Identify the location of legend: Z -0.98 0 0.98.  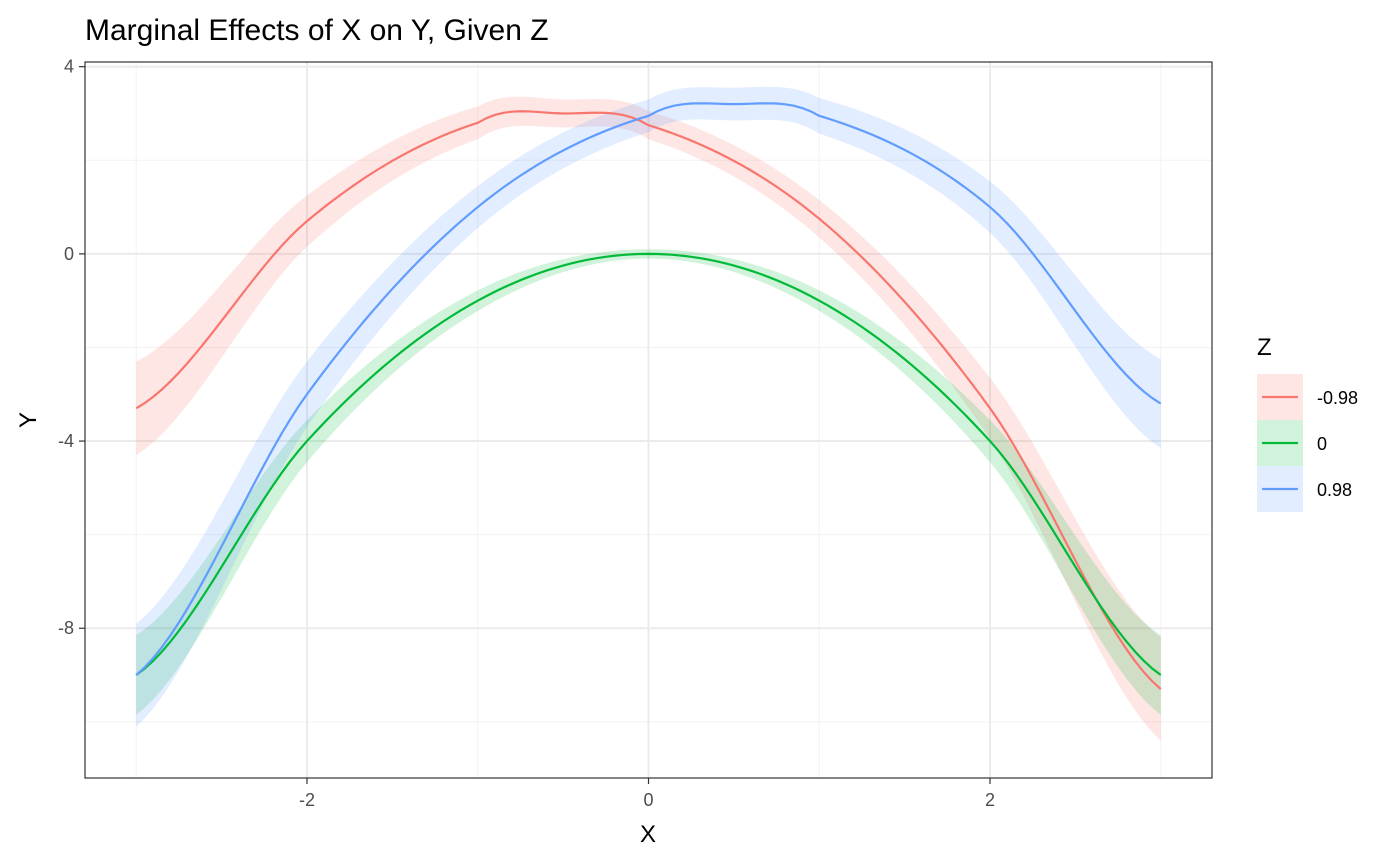
(1307, 423).